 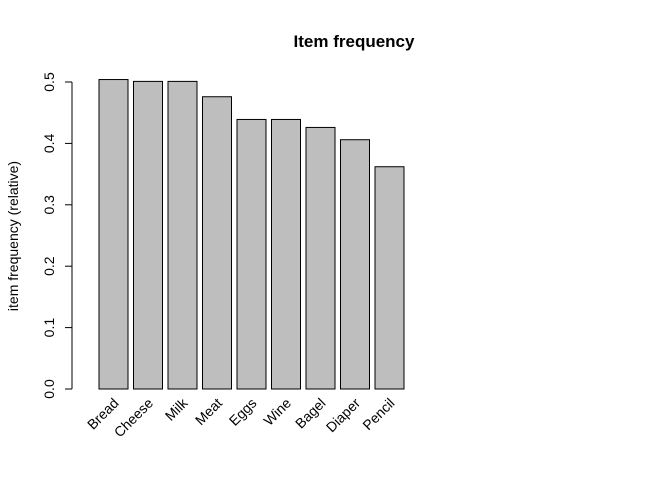 I want to click on x-tick-label-wine: Wine, so click(x=277, y=412).